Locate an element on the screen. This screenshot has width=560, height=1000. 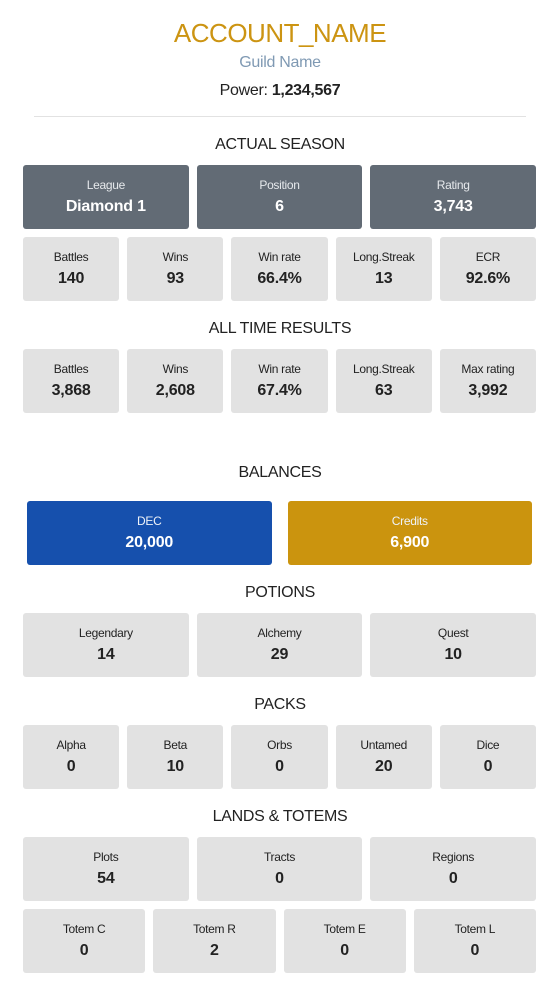
totem-card-rare: Totem R 2 is located at coordinates (214, 941).